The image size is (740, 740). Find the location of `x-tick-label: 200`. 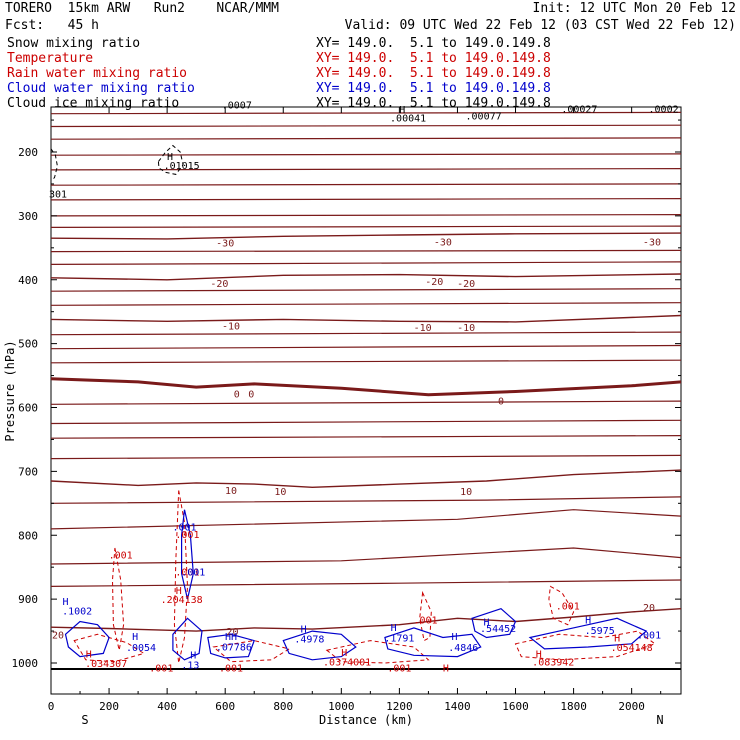

x-tick-label: 200 is located at coordinates (109, 706).